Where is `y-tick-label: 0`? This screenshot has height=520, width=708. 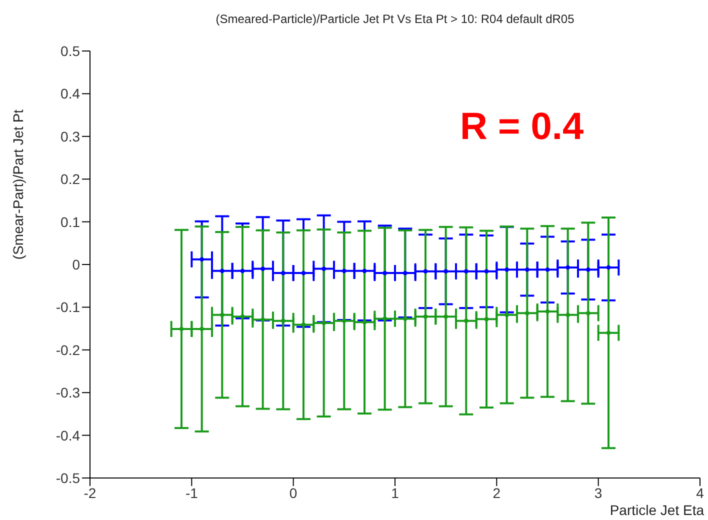 y-tick-label: 0 is located at coordinates (76, 264).